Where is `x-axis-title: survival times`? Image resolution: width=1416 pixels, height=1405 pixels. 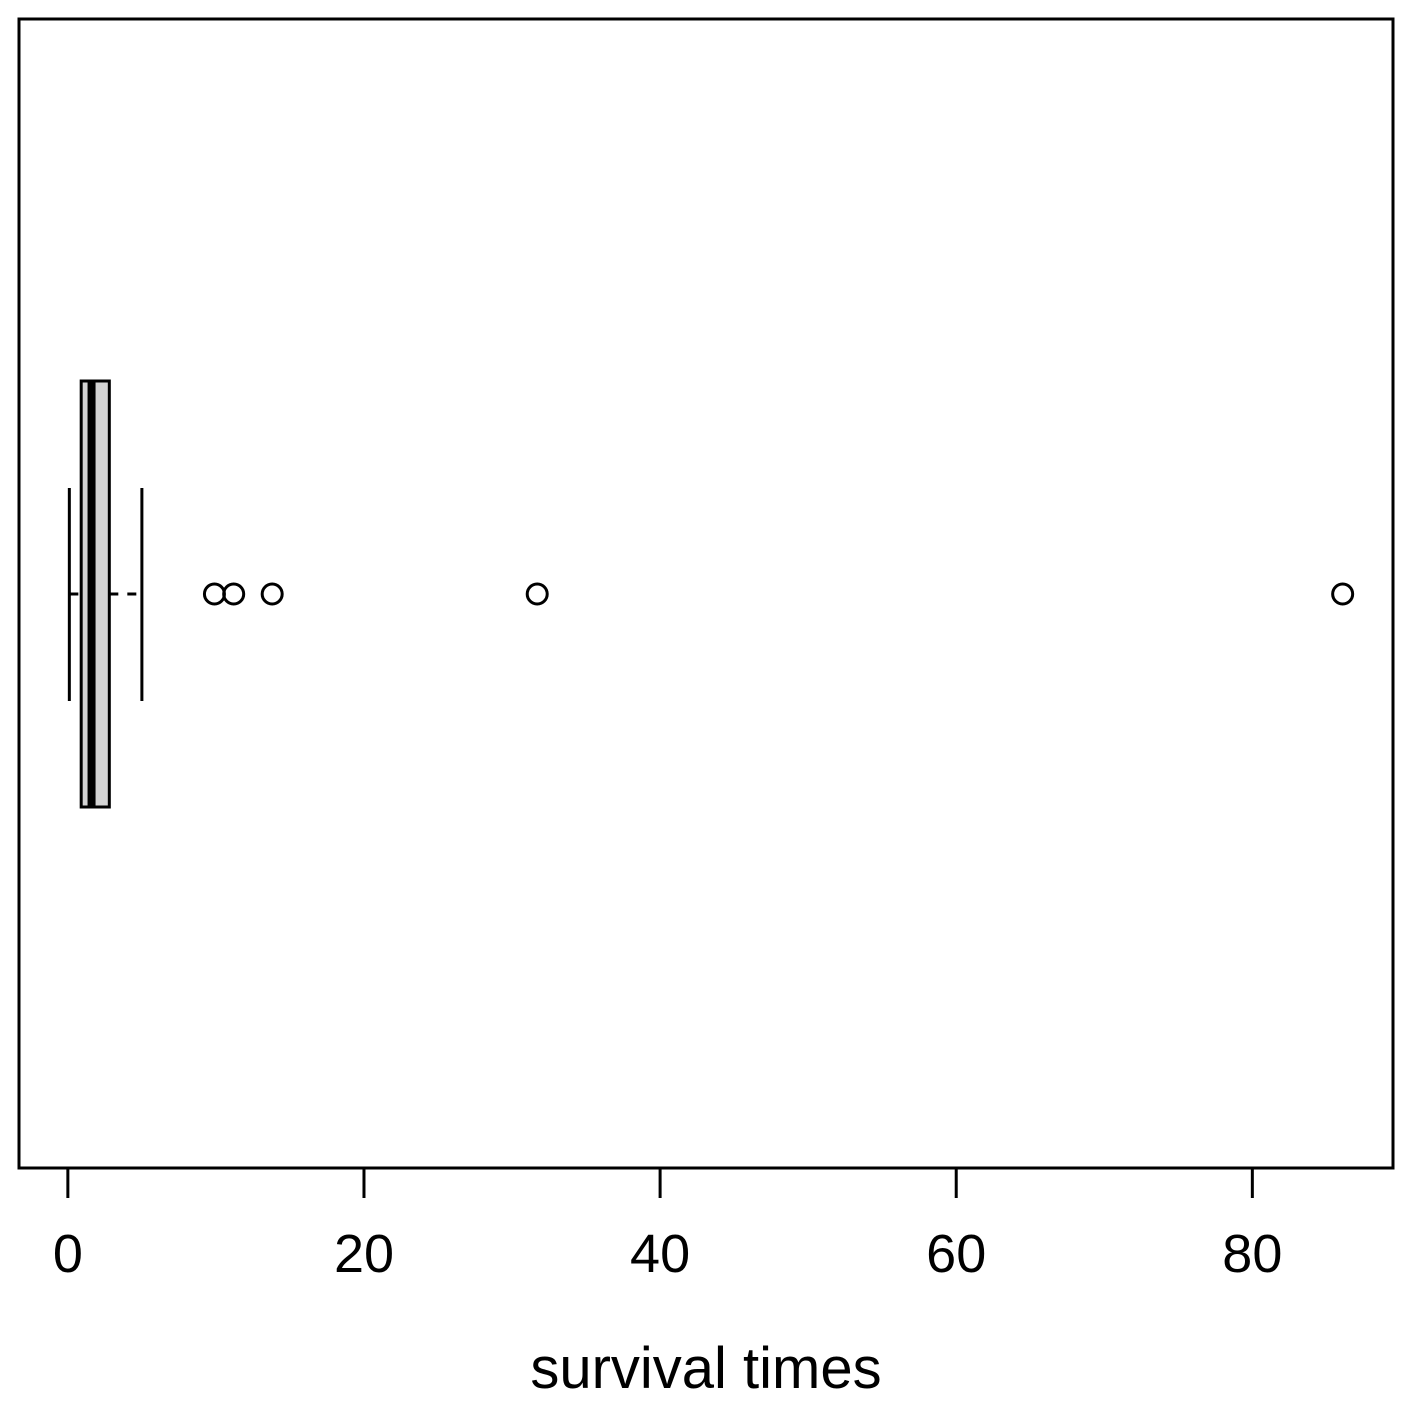 x-axis-title: survival times is located at coordinates (705, 1368).